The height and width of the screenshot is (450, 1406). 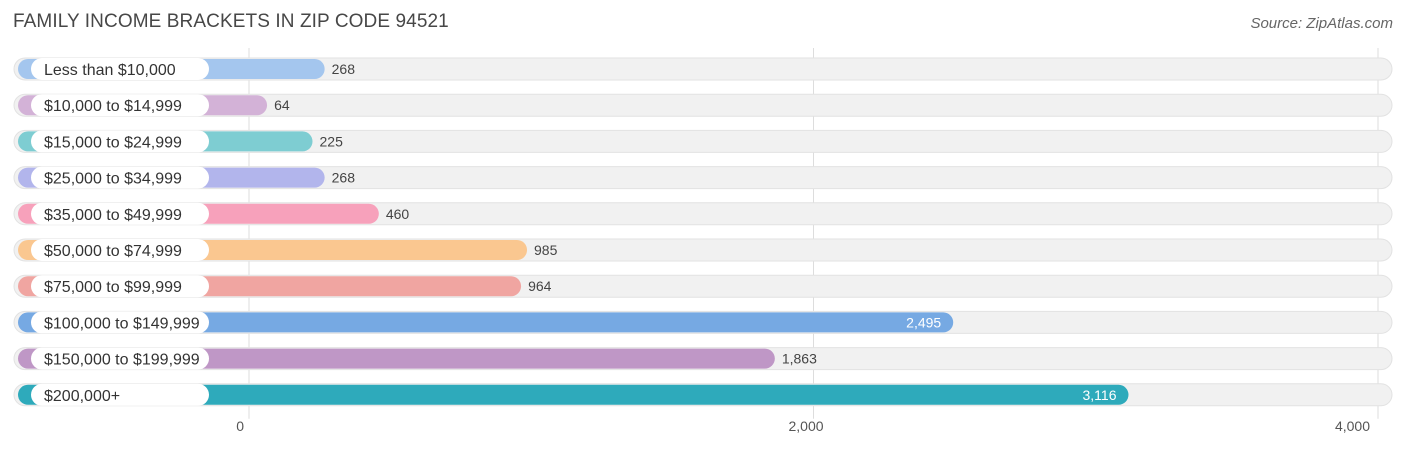 I want to click on category-label: $25,000 to $34,999, so click(x=113, y=179).